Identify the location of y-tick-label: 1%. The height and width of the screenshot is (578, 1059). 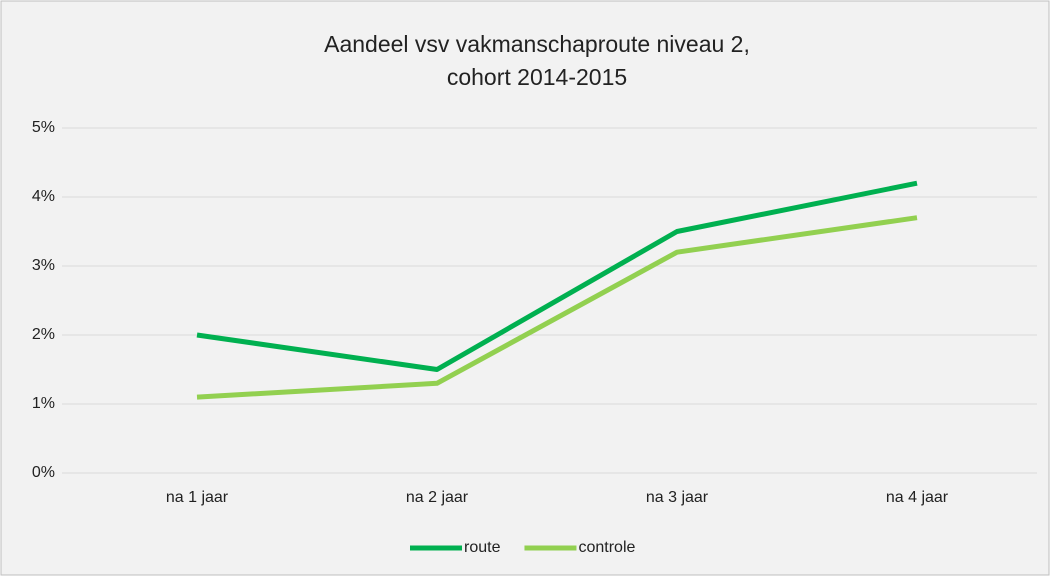
(43, 403).